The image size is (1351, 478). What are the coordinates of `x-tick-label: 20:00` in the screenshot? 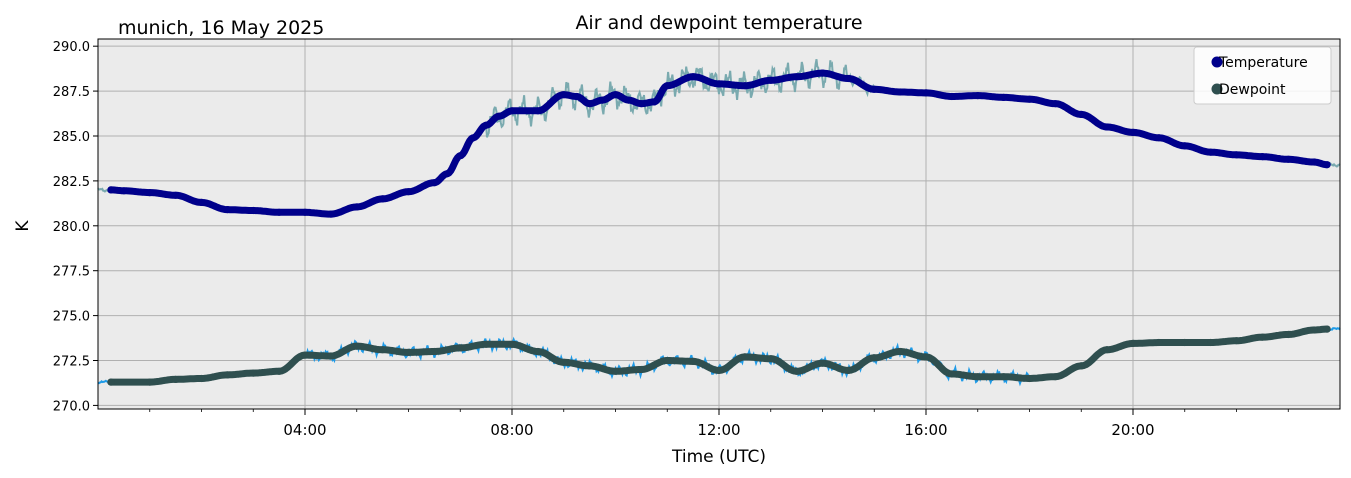 It's located at (1132, 430).